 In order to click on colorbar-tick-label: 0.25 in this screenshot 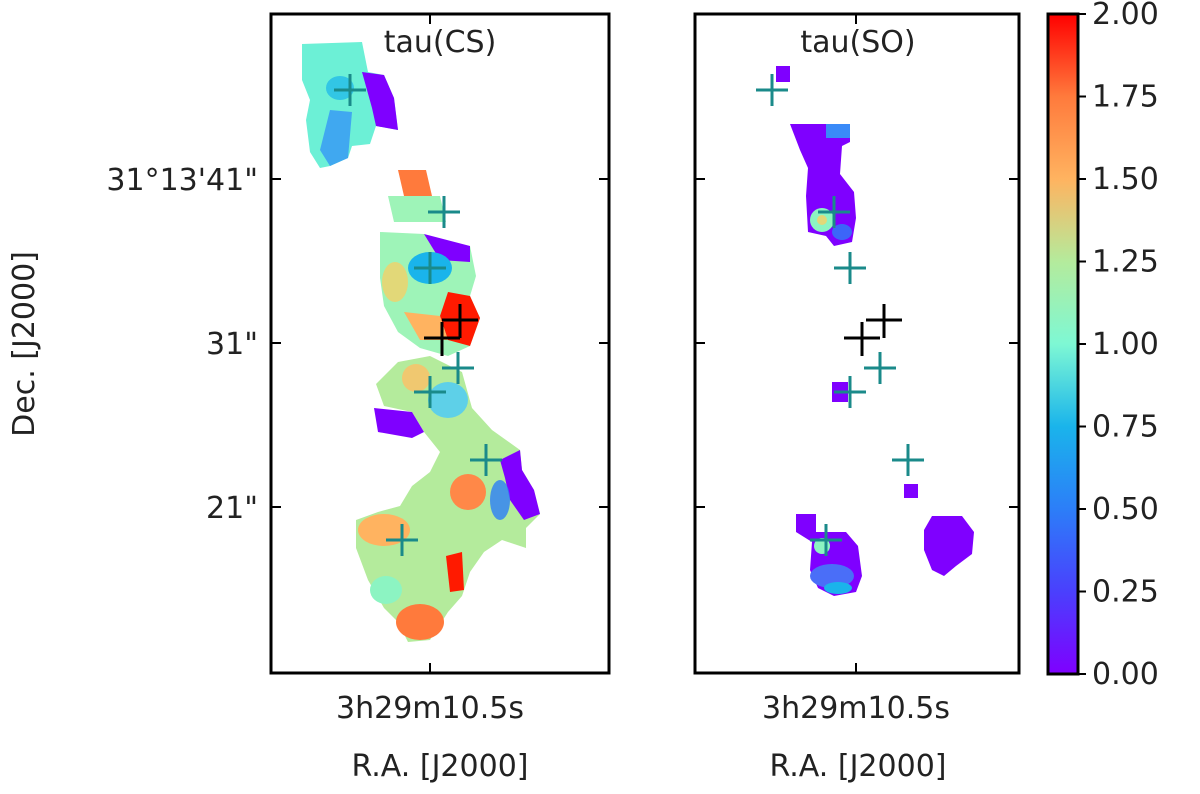, I will do `click(1125, 592)`.